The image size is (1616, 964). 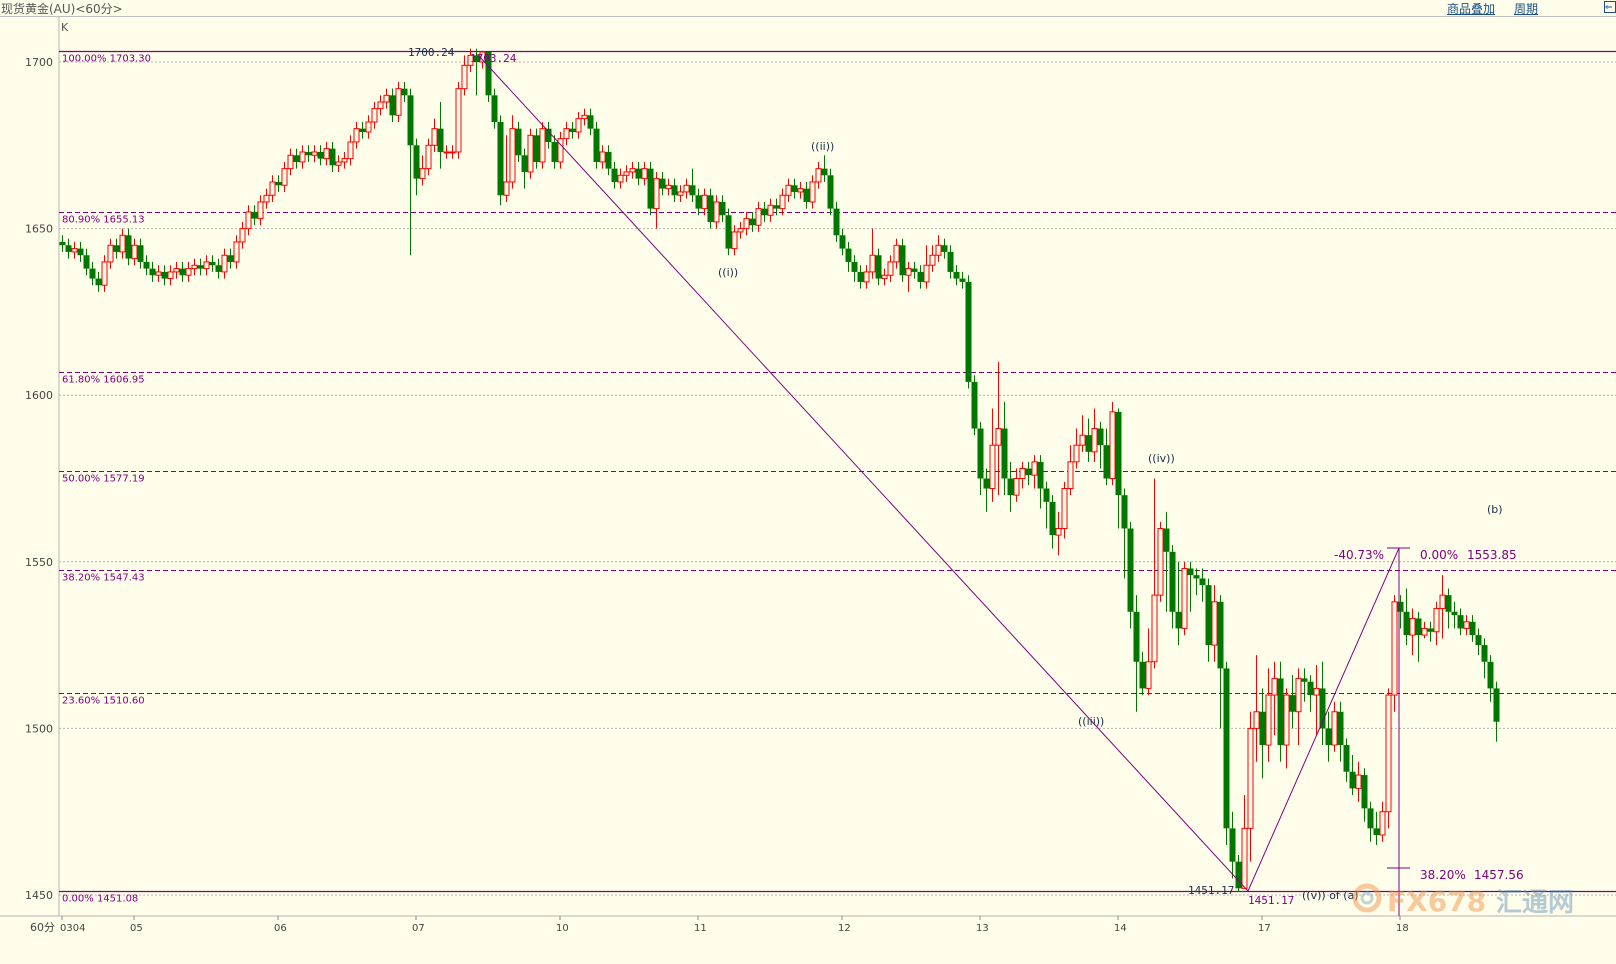 What do you see at coordinates (1499, 875) in the screenshot?
I see `projection-bottom-price: 1457.56` at bounding box center [1499, 875].